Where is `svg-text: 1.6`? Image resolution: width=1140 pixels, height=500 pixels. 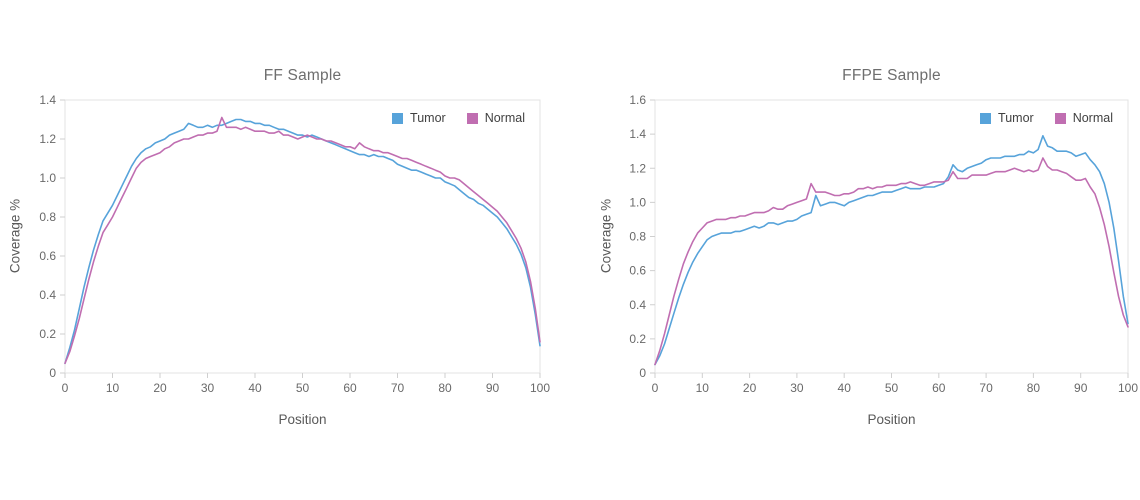 svg-text: 1.6 is located at coordinates (637, 100).